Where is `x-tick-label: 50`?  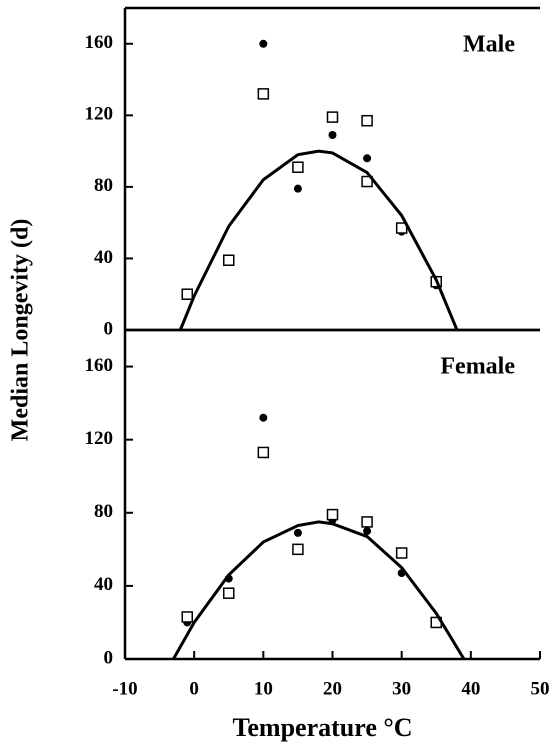 x-tick-label: 50 is located at coordinates (540, 688).